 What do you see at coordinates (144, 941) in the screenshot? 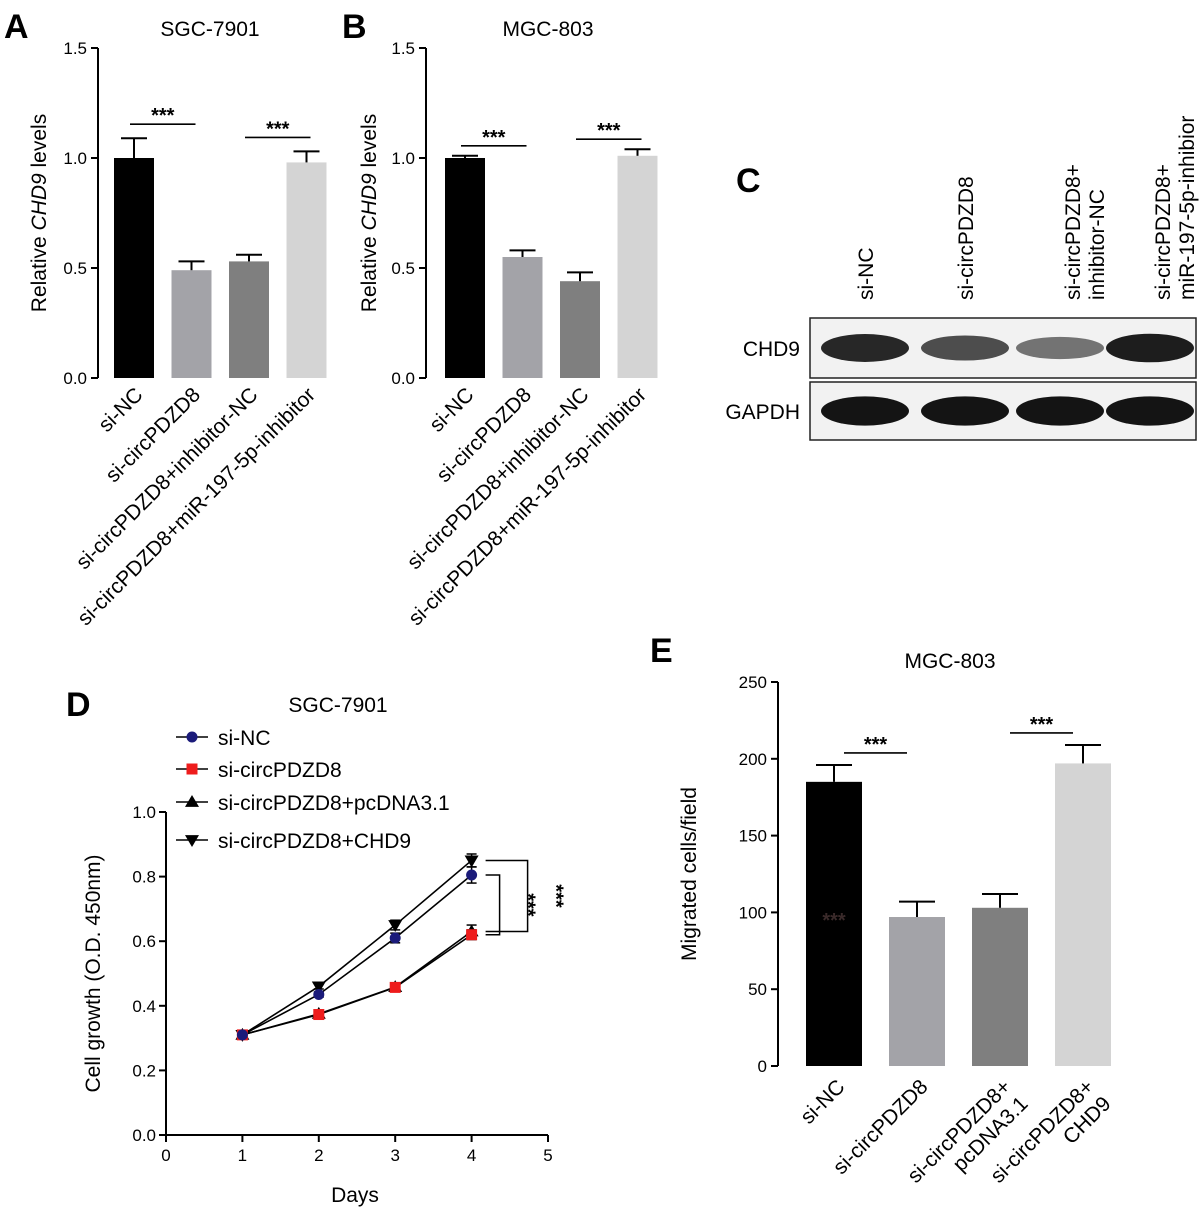
I see `y-tick-label: 0.6` at bounding box center [144, 941].